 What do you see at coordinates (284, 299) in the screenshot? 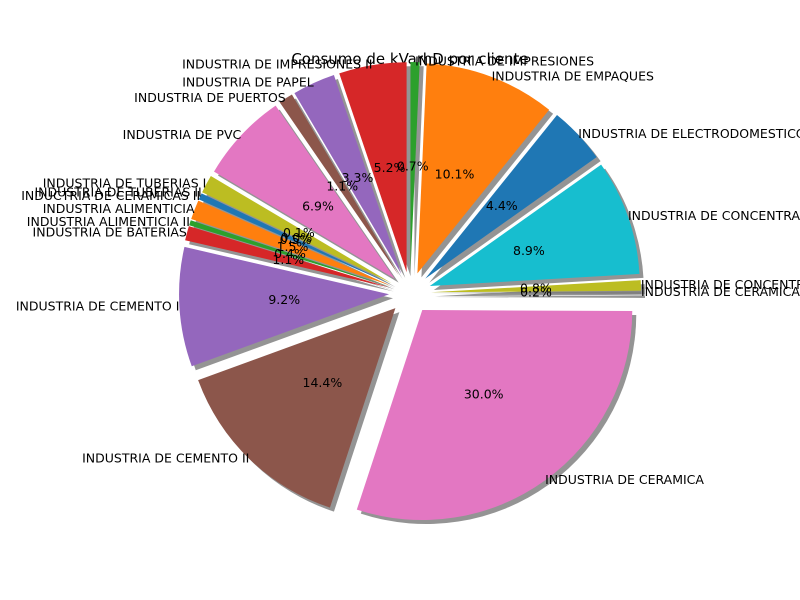
I see `slice-percent-label: 9.2%` at bounding box center [284, 299].